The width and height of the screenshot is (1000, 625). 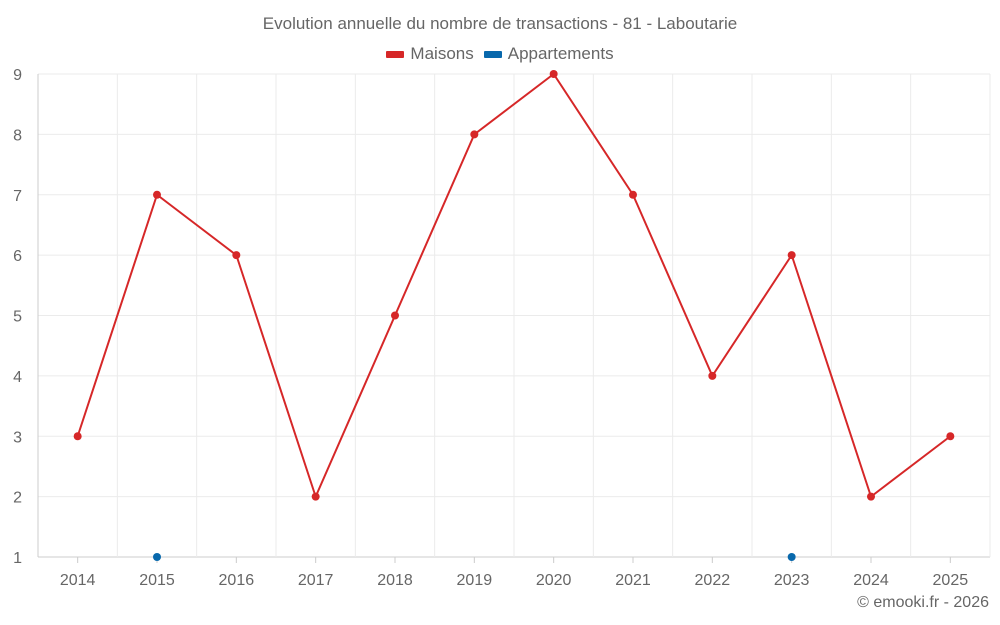 I want to click on legend-label-appartements: Appartements, so click(x=560, y=53).